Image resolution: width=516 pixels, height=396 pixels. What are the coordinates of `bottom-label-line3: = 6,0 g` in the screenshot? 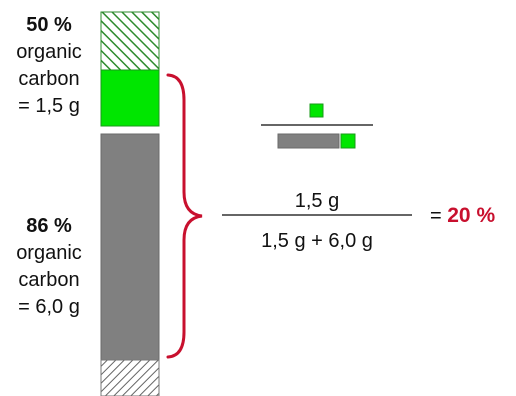 It's located at (49, 307).